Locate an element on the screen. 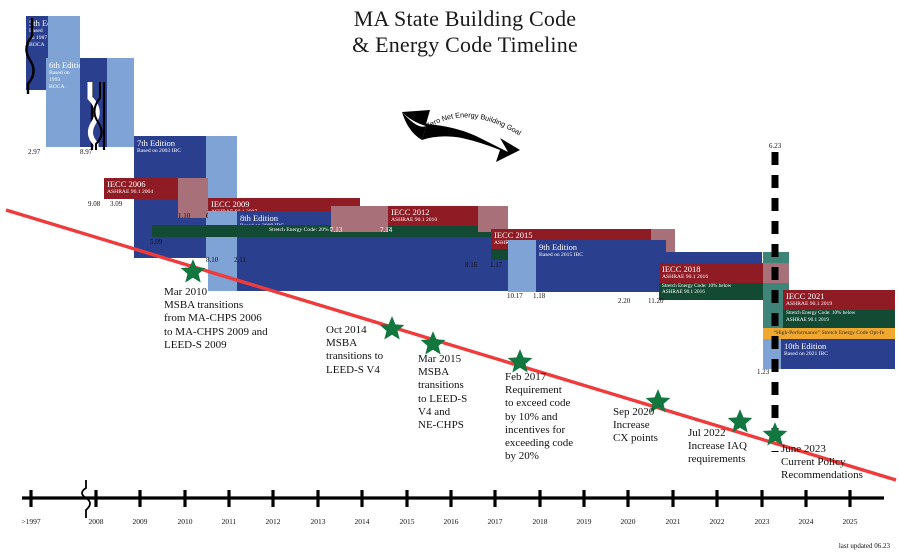 The image size is (900, 556). date-label: 5.09 is located at coordinates (156, 242).